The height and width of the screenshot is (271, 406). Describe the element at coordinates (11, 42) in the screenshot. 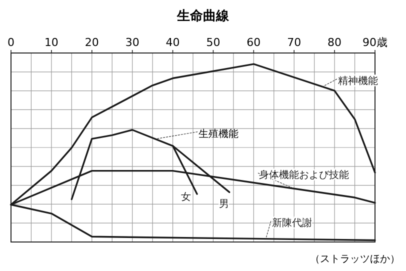

I see `xtick: 0` at that location.